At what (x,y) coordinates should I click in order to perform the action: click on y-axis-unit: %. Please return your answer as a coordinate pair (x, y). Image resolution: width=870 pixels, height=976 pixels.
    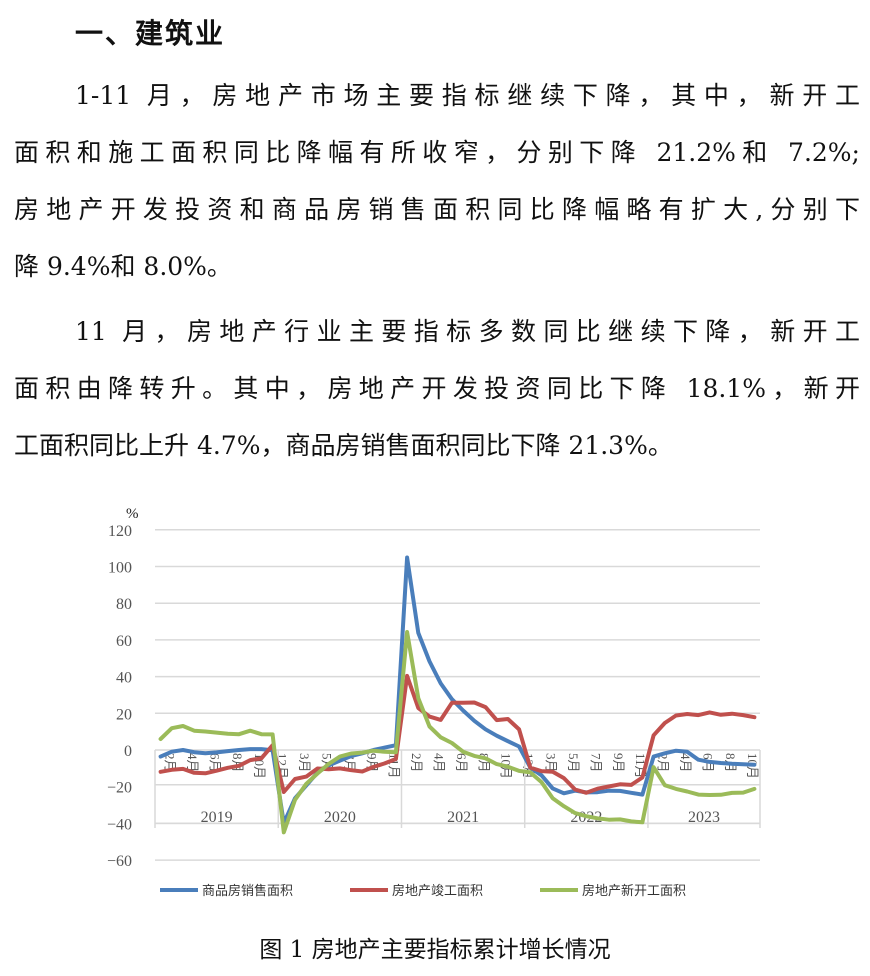
    Looking at the image, I should click on (132, 514).